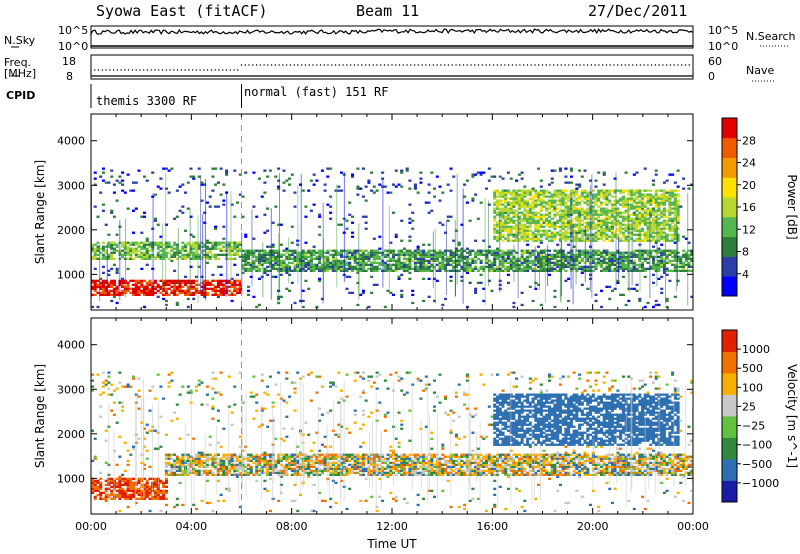  I want to click on station-title: Syowa East (fitACF), so click(182, 11).